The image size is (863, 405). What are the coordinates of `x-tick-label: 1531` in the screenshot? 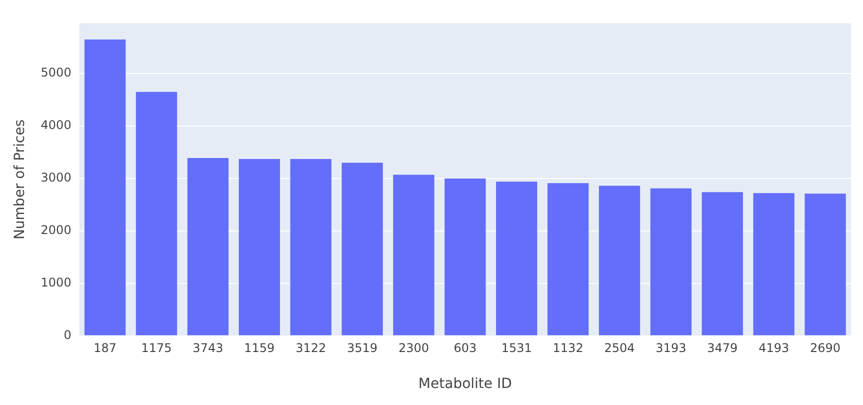 It's located at (516, 348).